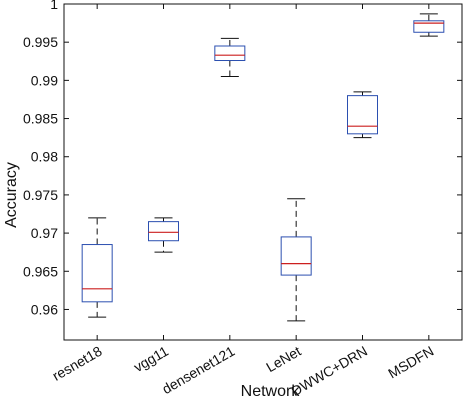 Image resolution: width=474 pixels, height=401 pixels. What do you see at coordinates (44, 233) in the screenshot?
I see `y-tick-label: 0.97` at bounding box center [44, 233].